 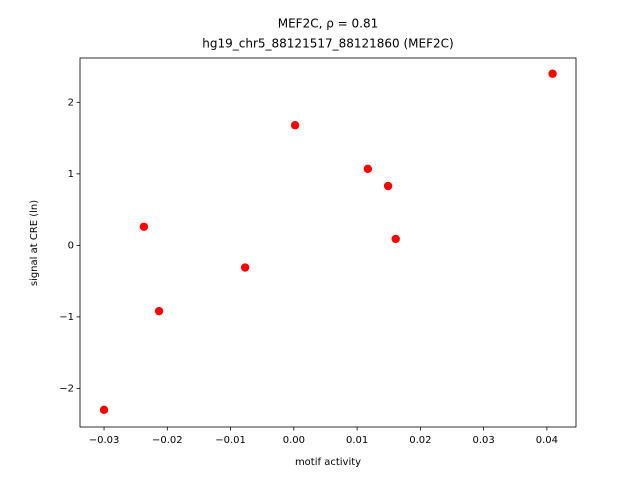 I want to click on y-tick-label: −1, so click(x=66, y=317).